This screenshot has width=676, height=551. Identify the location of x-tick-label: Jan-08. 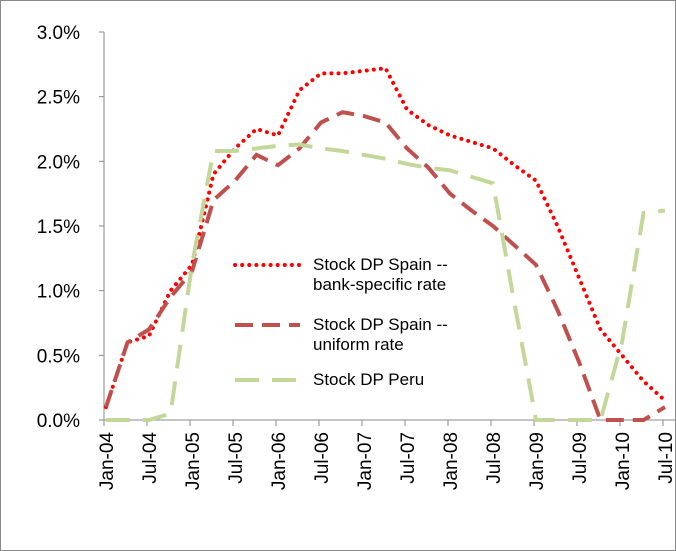
(451, 461).